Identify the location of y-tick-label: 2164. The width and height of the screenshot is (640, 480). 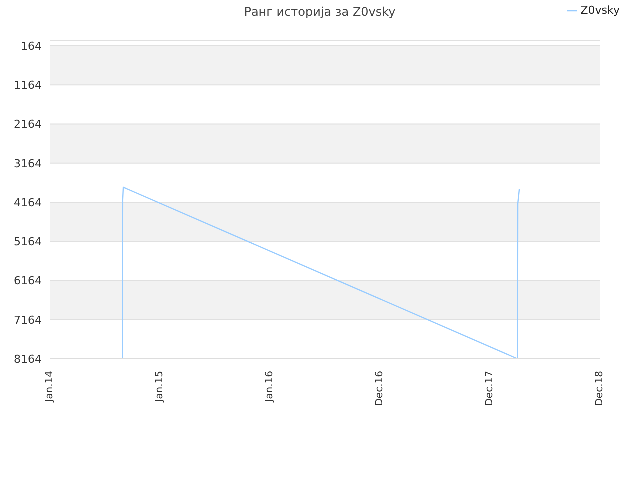
(28, 125).